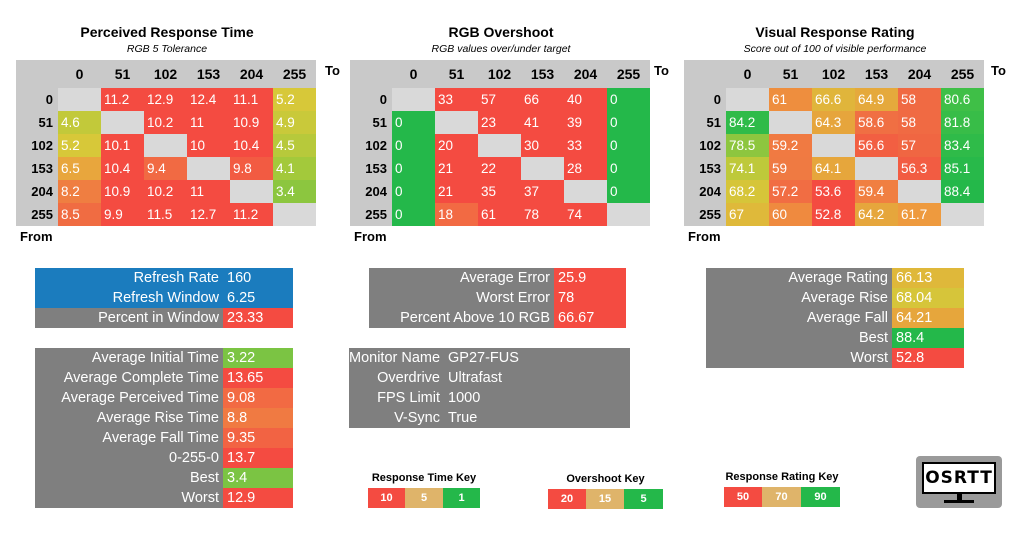 This screenshot has height=552, width=1024. I want to click on matrix-cell: 56.6, so click(876, 145).